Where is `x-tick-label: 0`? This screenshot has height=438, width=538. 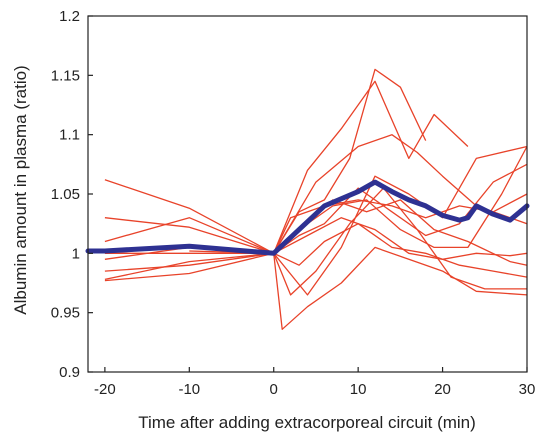
x-tick-label: 0 is located at coordinates (274, 389).